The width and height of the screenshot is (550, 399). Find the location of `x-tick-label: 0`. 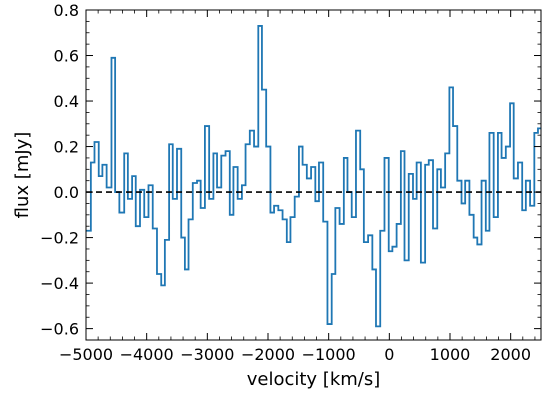

x-tick-label: 0 is located at coordinates (389, 354).